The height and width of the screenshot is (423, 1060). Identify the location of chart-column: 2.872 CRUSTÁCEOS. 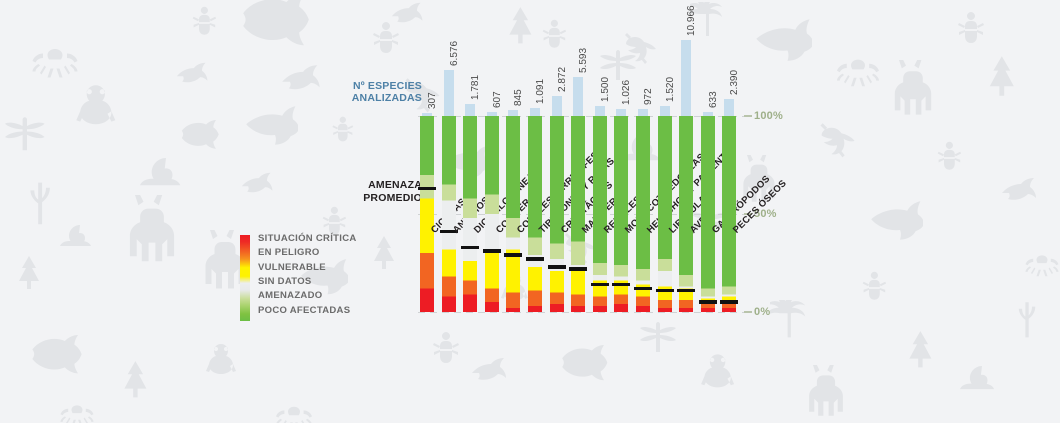
(581, 170).